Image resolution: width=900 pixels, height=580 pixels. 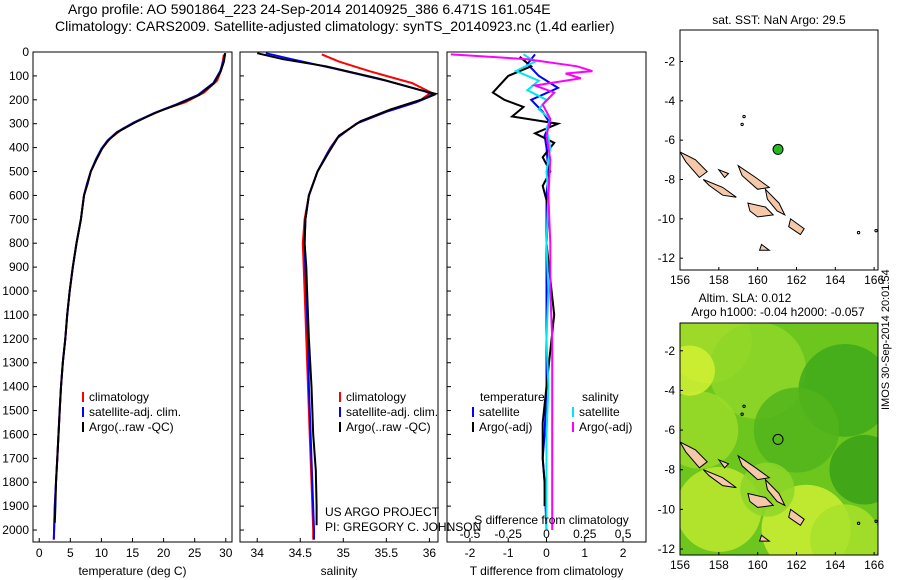 What do you see at coordinates (344, 553) in the screenshot?
I see `x-tick-label: 35` at bounding box center [344, 553].